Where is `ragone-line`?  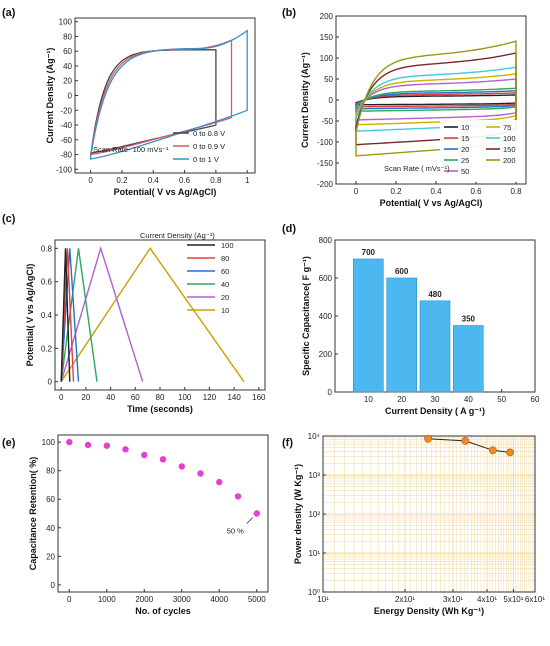 ragone-line is located at coordinates (469, 445).